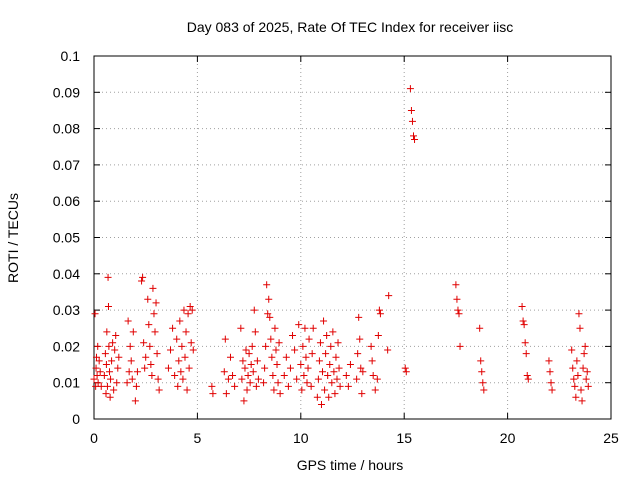 This screenshot has width=640, height=480. Describe the element at coordinates (13, 238) in the screenshot. I see `y-axis-title: ROTI / TECUs` at that location.